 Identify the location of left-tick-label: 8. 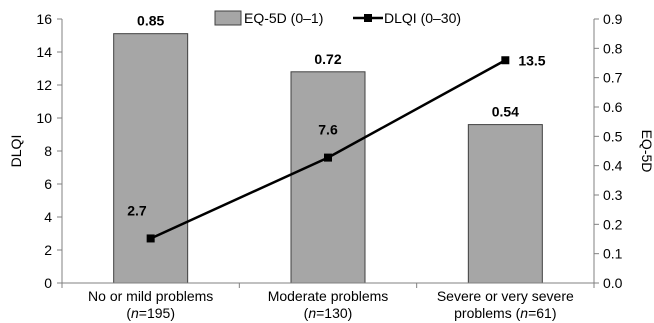
(48, 151).